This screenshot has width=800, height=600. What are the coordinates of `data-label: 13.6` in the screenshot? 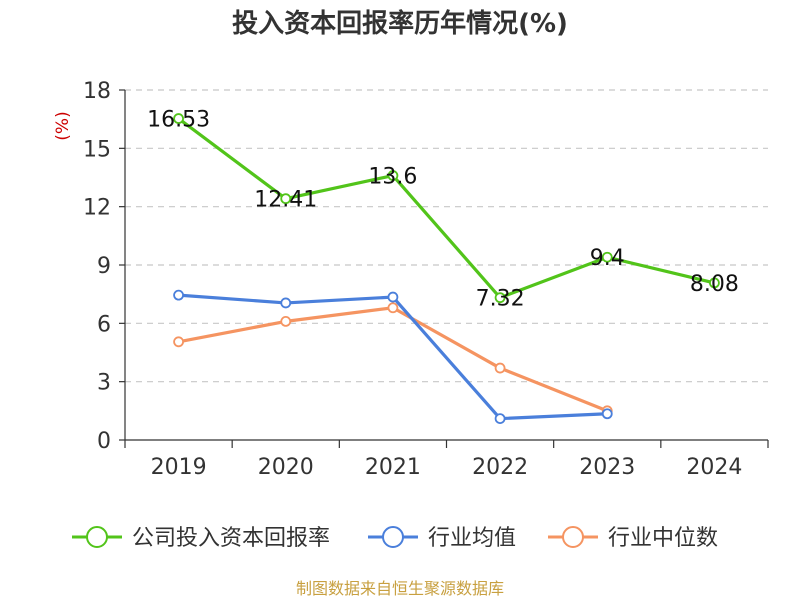 It's located at (392, 177).